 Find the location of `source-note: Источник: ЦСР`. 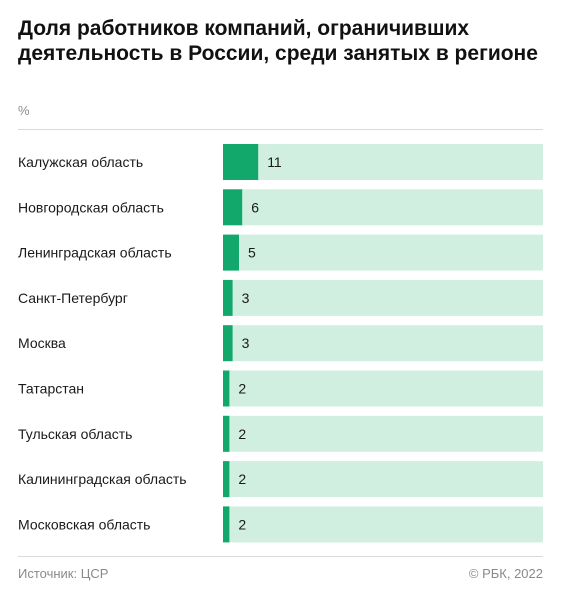

source-note: Источник: ЦСР is located at coordinates (63, 573).